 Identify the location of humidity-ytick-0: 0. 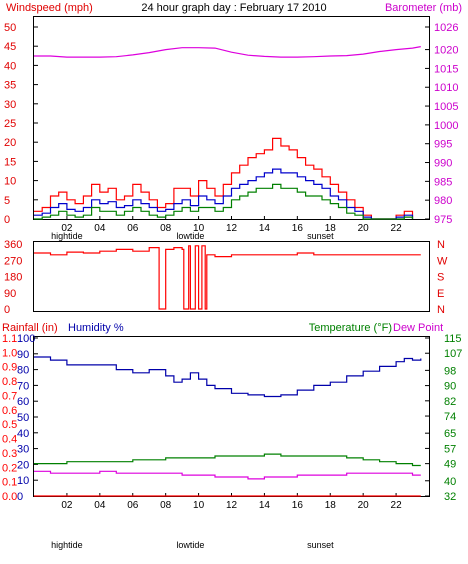
(20, 497).